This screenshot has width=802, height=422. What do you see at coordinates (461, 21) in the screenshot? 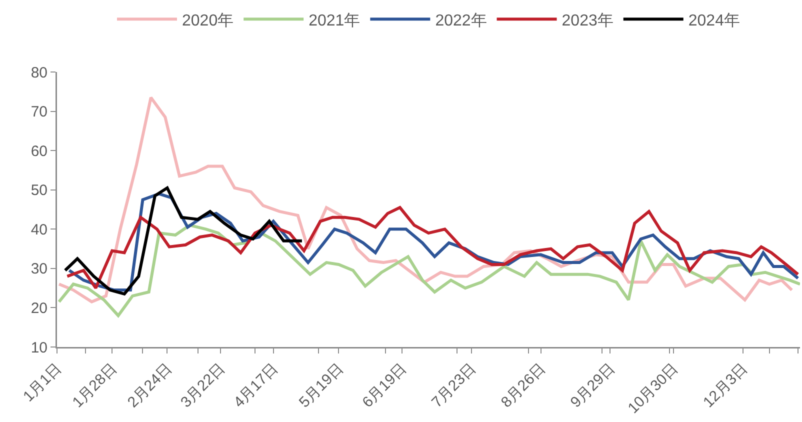
I see `legend-label: 2022年` at bounding box center [461, 21].